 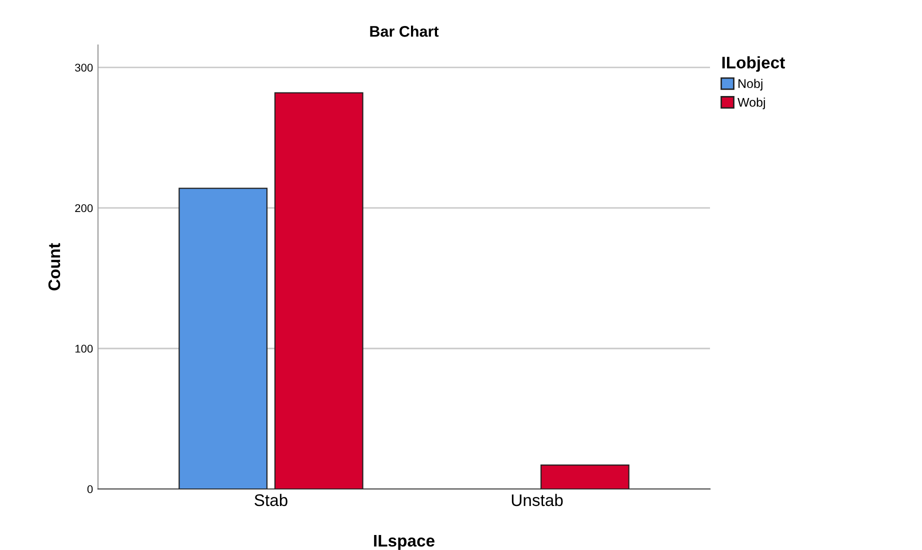 I want to click on x-tick-label: Stab, so click(x=271, y=500).